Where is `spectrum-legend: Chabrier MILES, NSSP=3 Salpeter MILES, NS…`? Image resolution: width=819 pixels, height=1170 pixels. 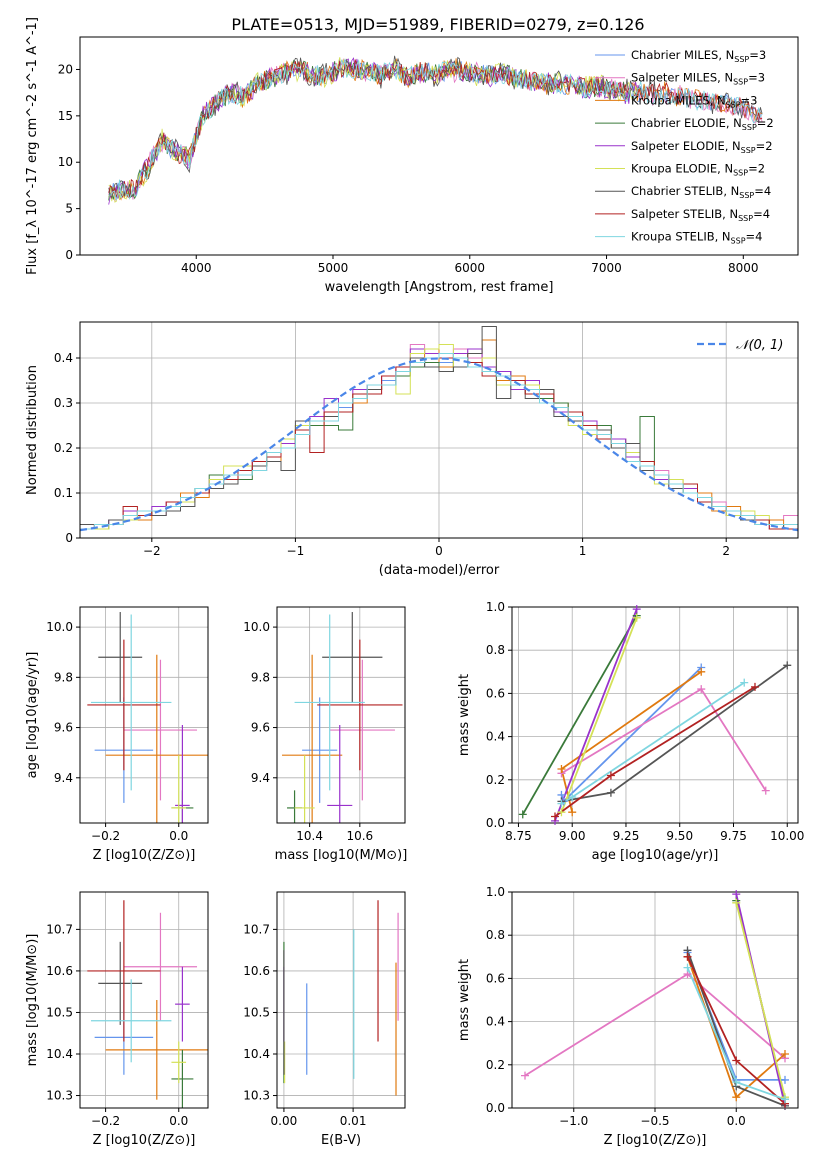 spectrum-legend: Chabrier MILES, NSSP=3 Salpeter MILES, NS… is located at coordinates (684, 147).